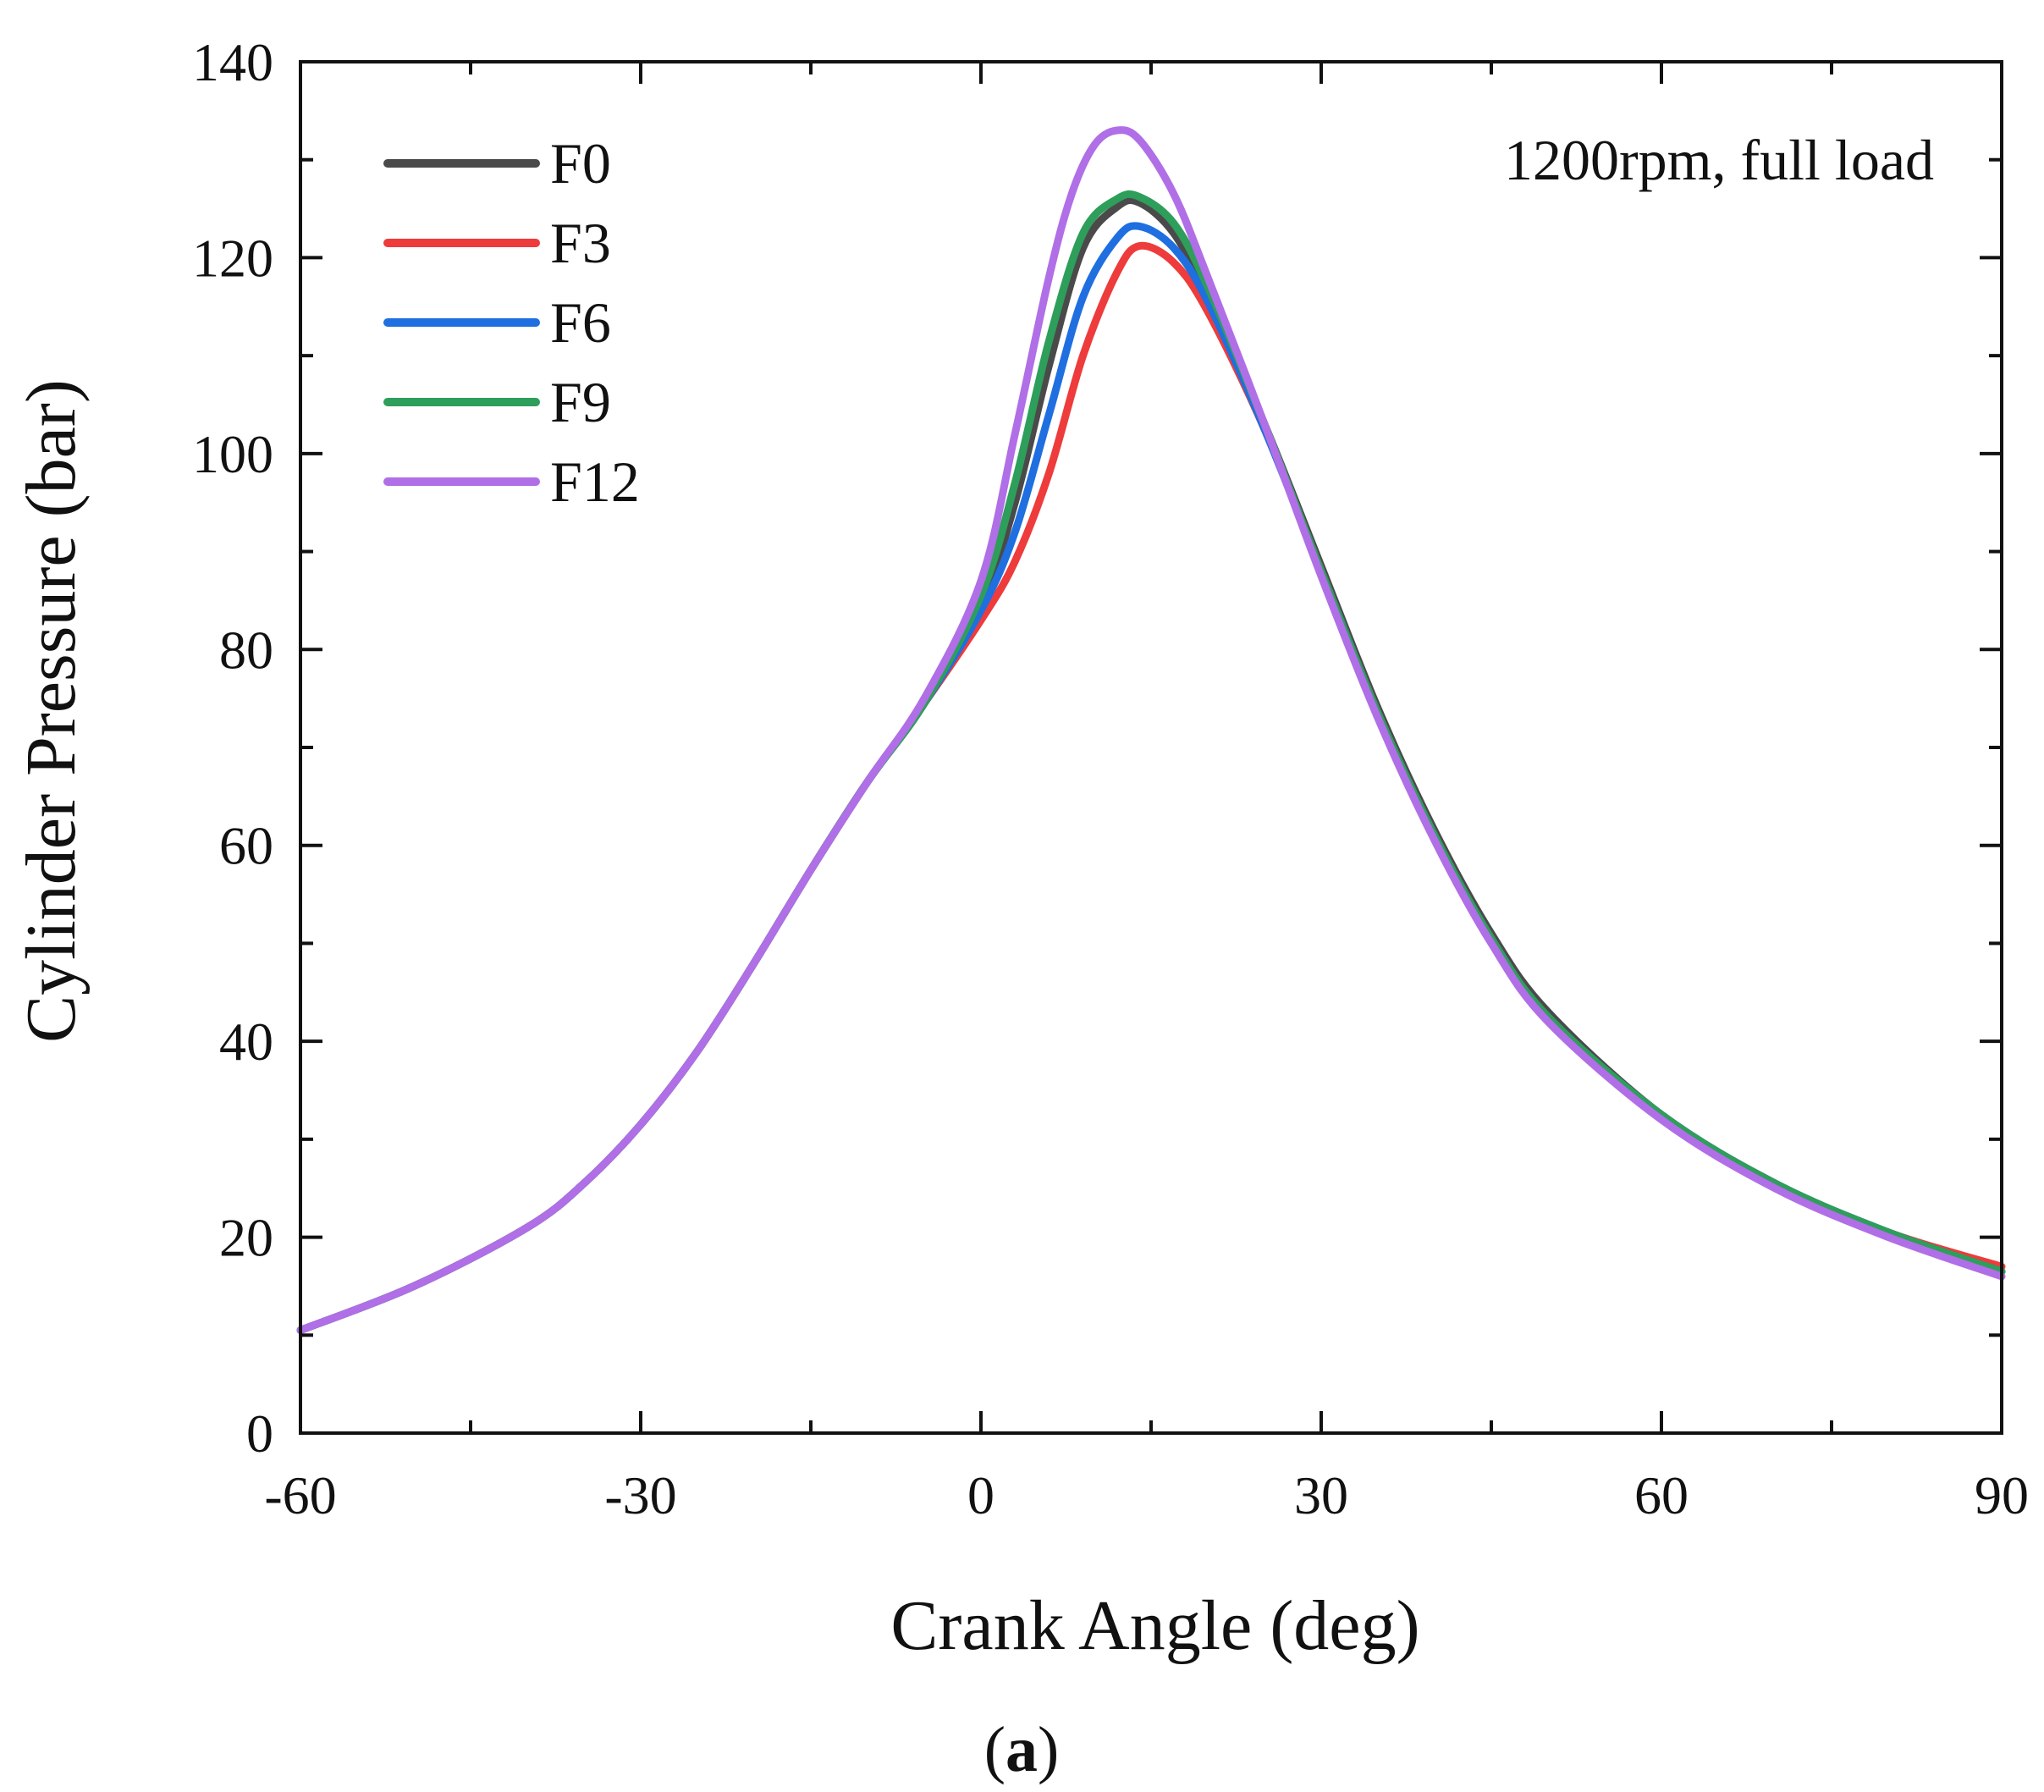 Image resolution: width=2044 pixels, height=1792 pixels. Describe the element at coordinates (246, 1042) in the screenshot. I see `y-tick-label: 40` at that location.